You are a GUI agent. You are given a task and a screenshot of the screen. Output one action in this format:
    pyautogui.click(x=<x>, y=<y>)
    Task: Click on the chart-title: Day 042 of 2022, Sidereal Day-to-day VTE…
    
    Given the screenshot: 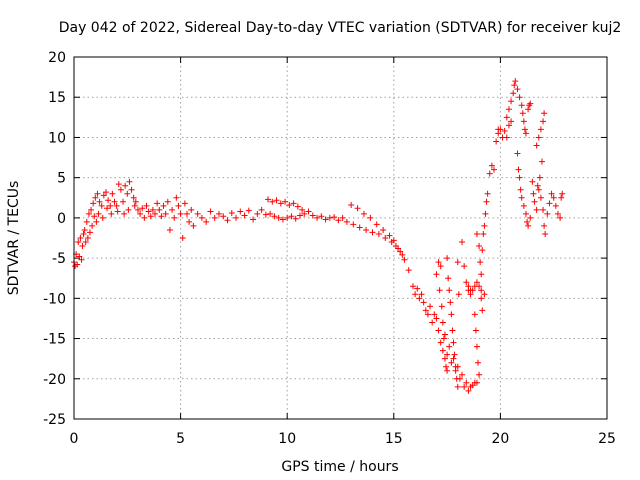 What is the action you would take?
    pyautogui.click(x=340, y=28)
    